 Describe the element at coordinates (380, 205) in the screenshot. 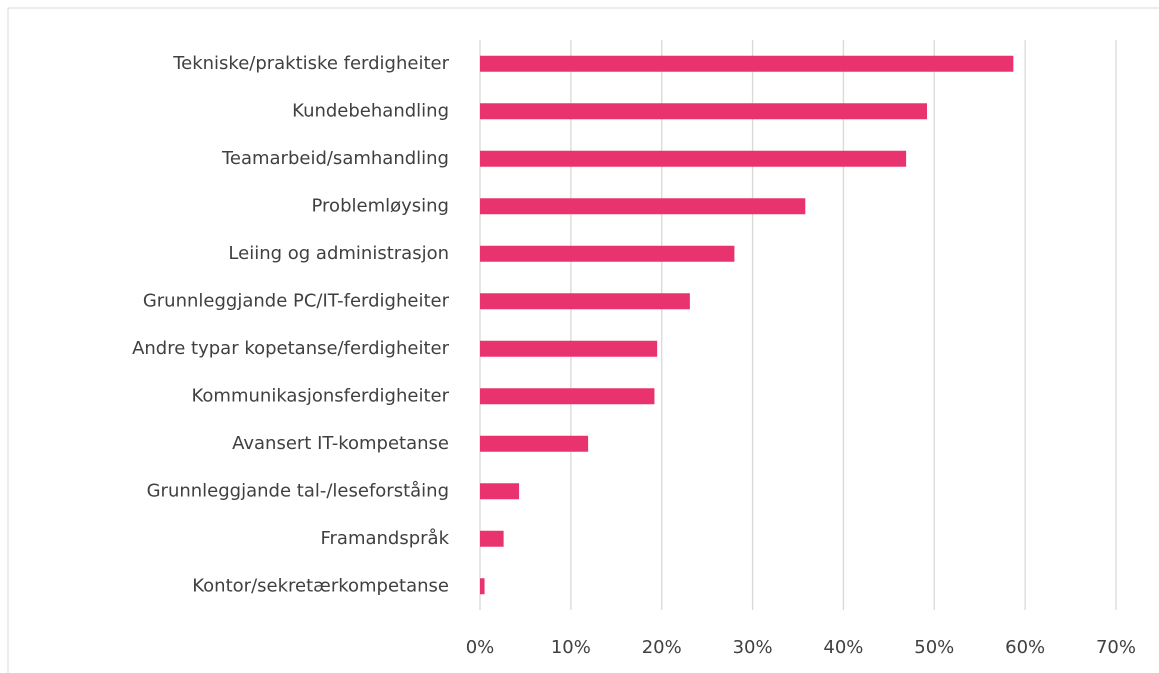

I see `y-tick-label: Problemløysing` at that location.